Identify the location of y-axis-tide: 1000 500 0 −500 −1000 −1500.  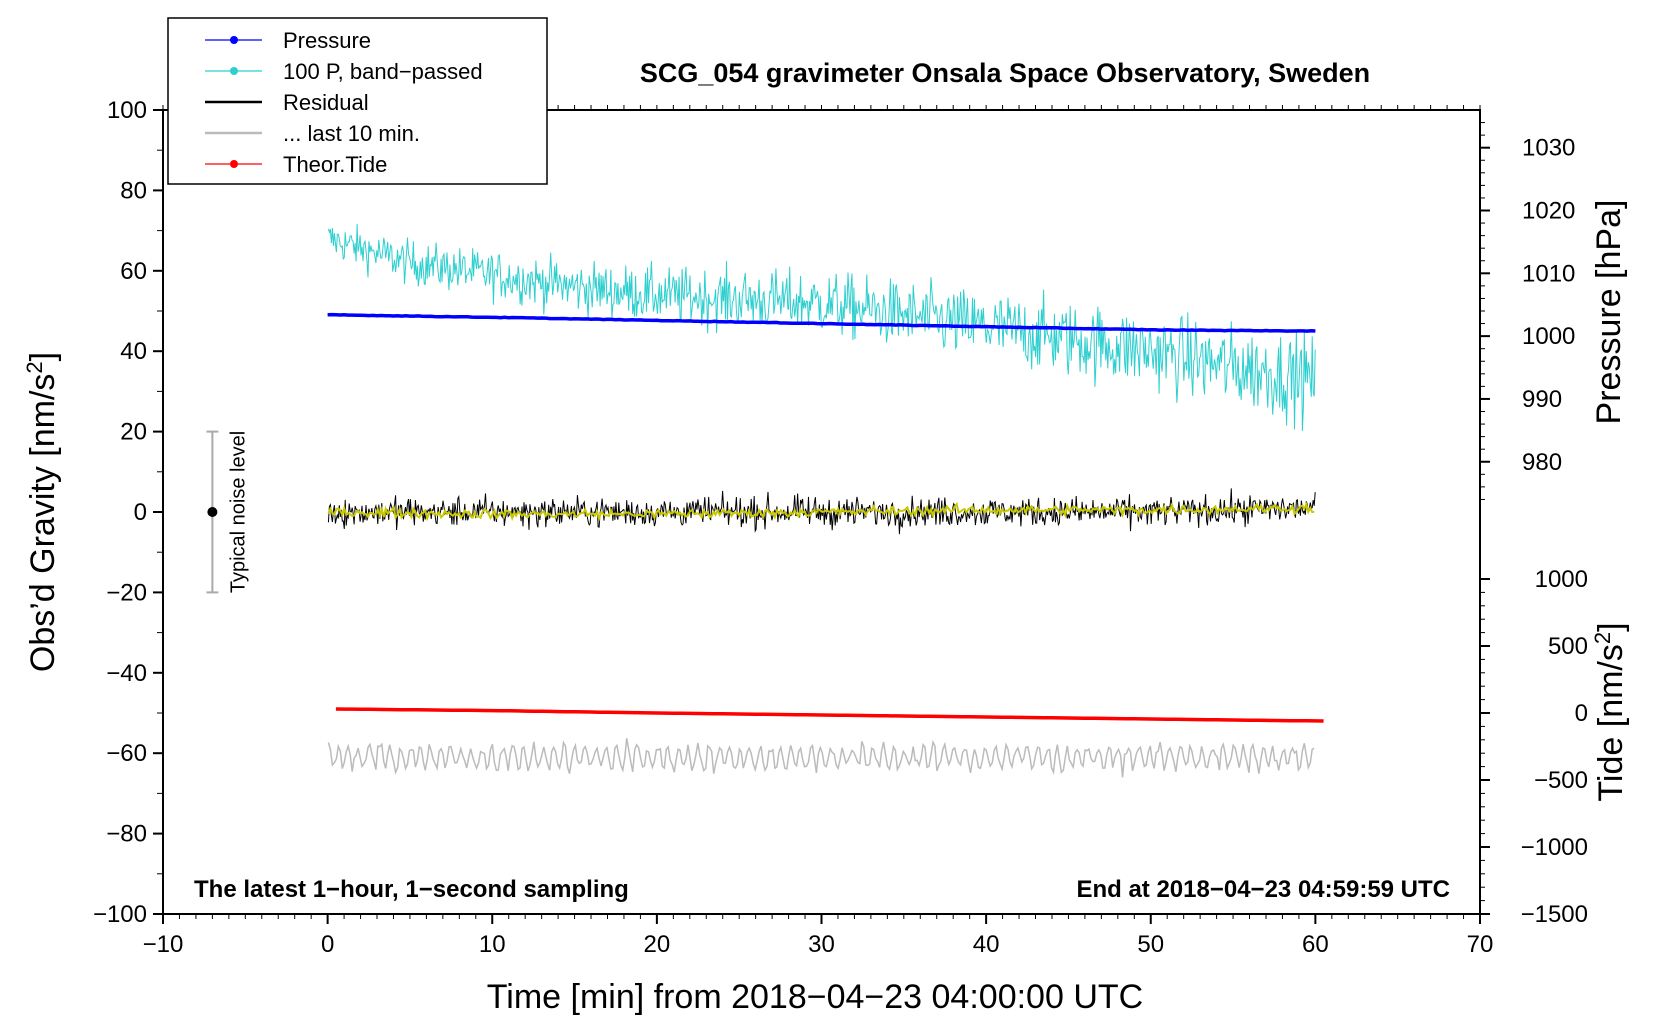
(1534, 747).